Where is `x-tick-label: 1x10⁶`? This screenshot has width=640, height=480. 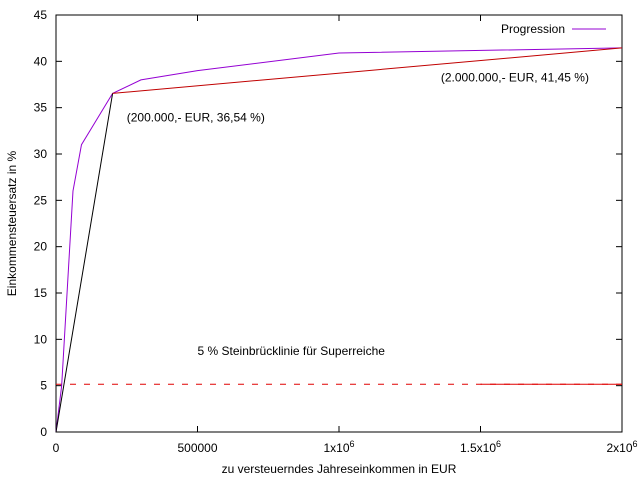 x-tick-label: 1x10⁶ is located at coordinates (338, 447).